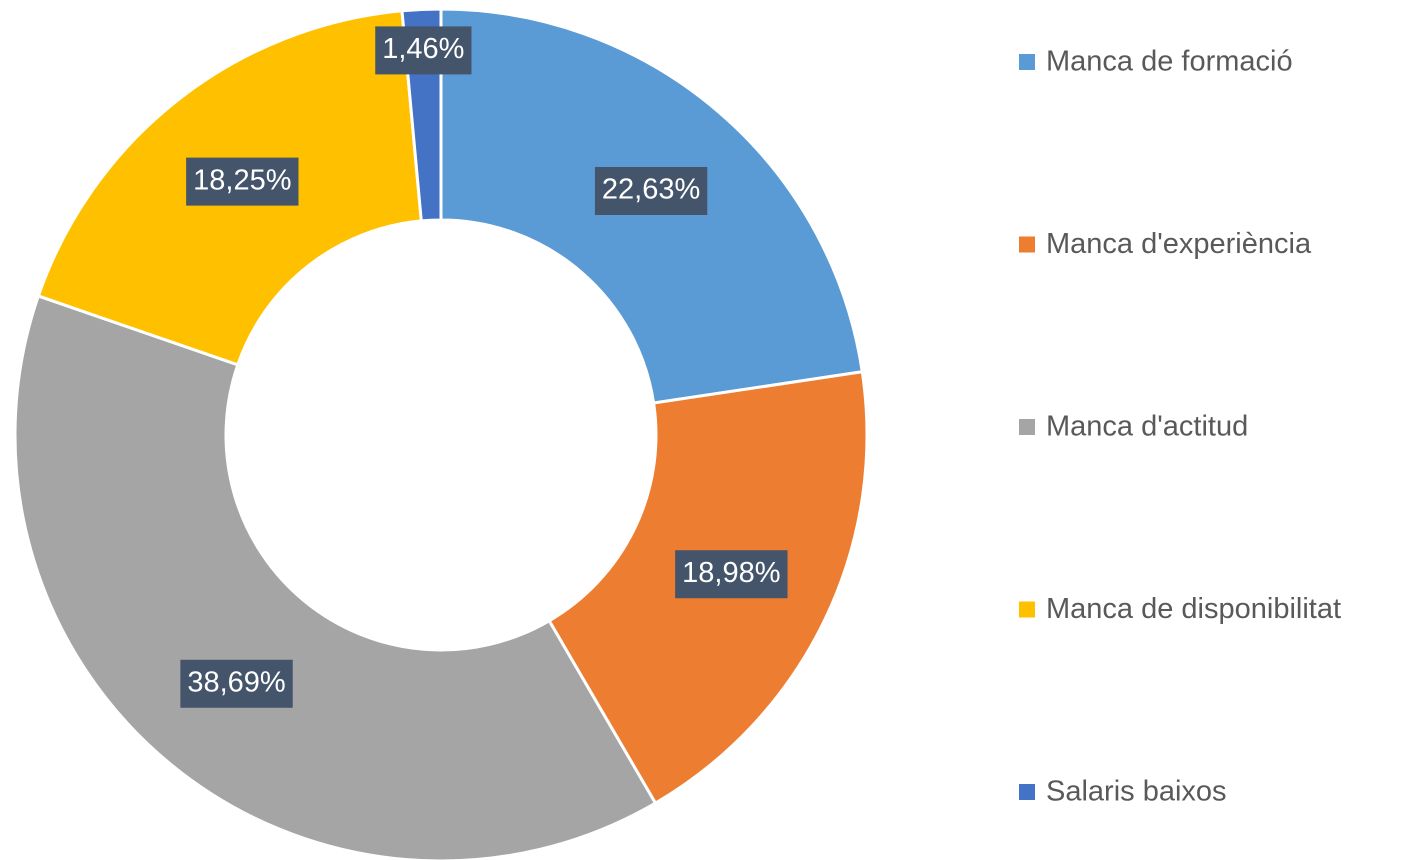  I want to click on data-label: 18,98%, so click(731, 573).